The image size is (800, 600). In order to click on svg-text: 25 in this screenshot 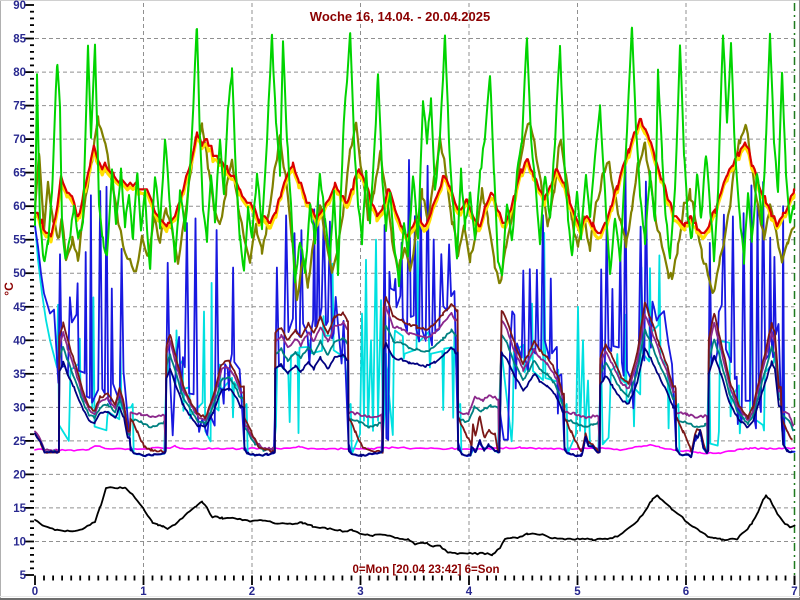, I will do `click(19, 442)`.